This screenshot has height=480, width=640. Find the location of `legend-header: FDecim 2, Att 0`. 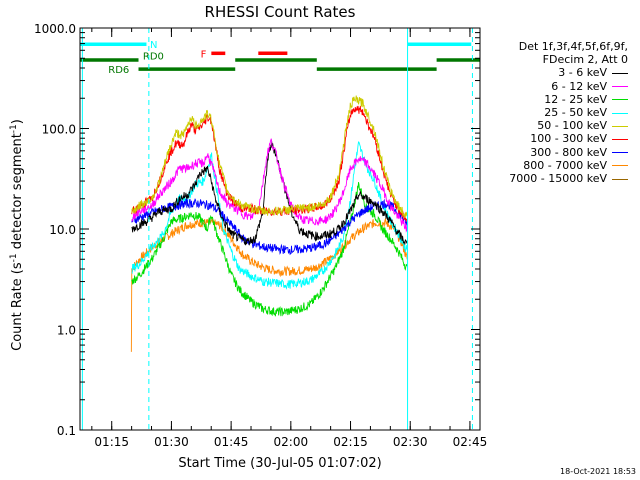

legend-header: FDecim 2, Att 0 is located at coordinates (585, 59).